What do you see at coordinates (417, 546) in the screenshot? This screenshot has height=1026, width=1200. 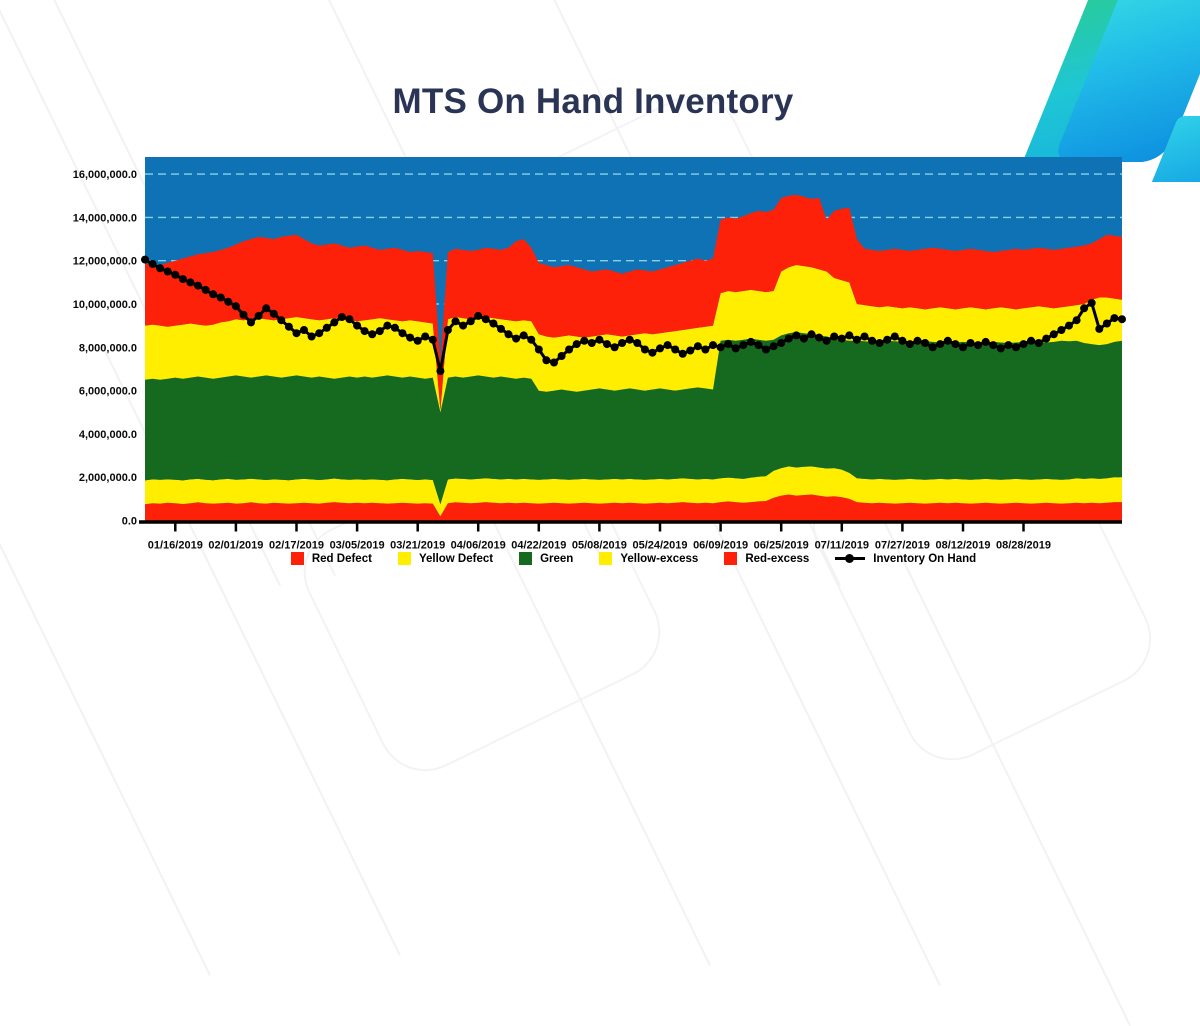 I see `x-tick-label: 03/21/2019` at bounding box center [417, 546].